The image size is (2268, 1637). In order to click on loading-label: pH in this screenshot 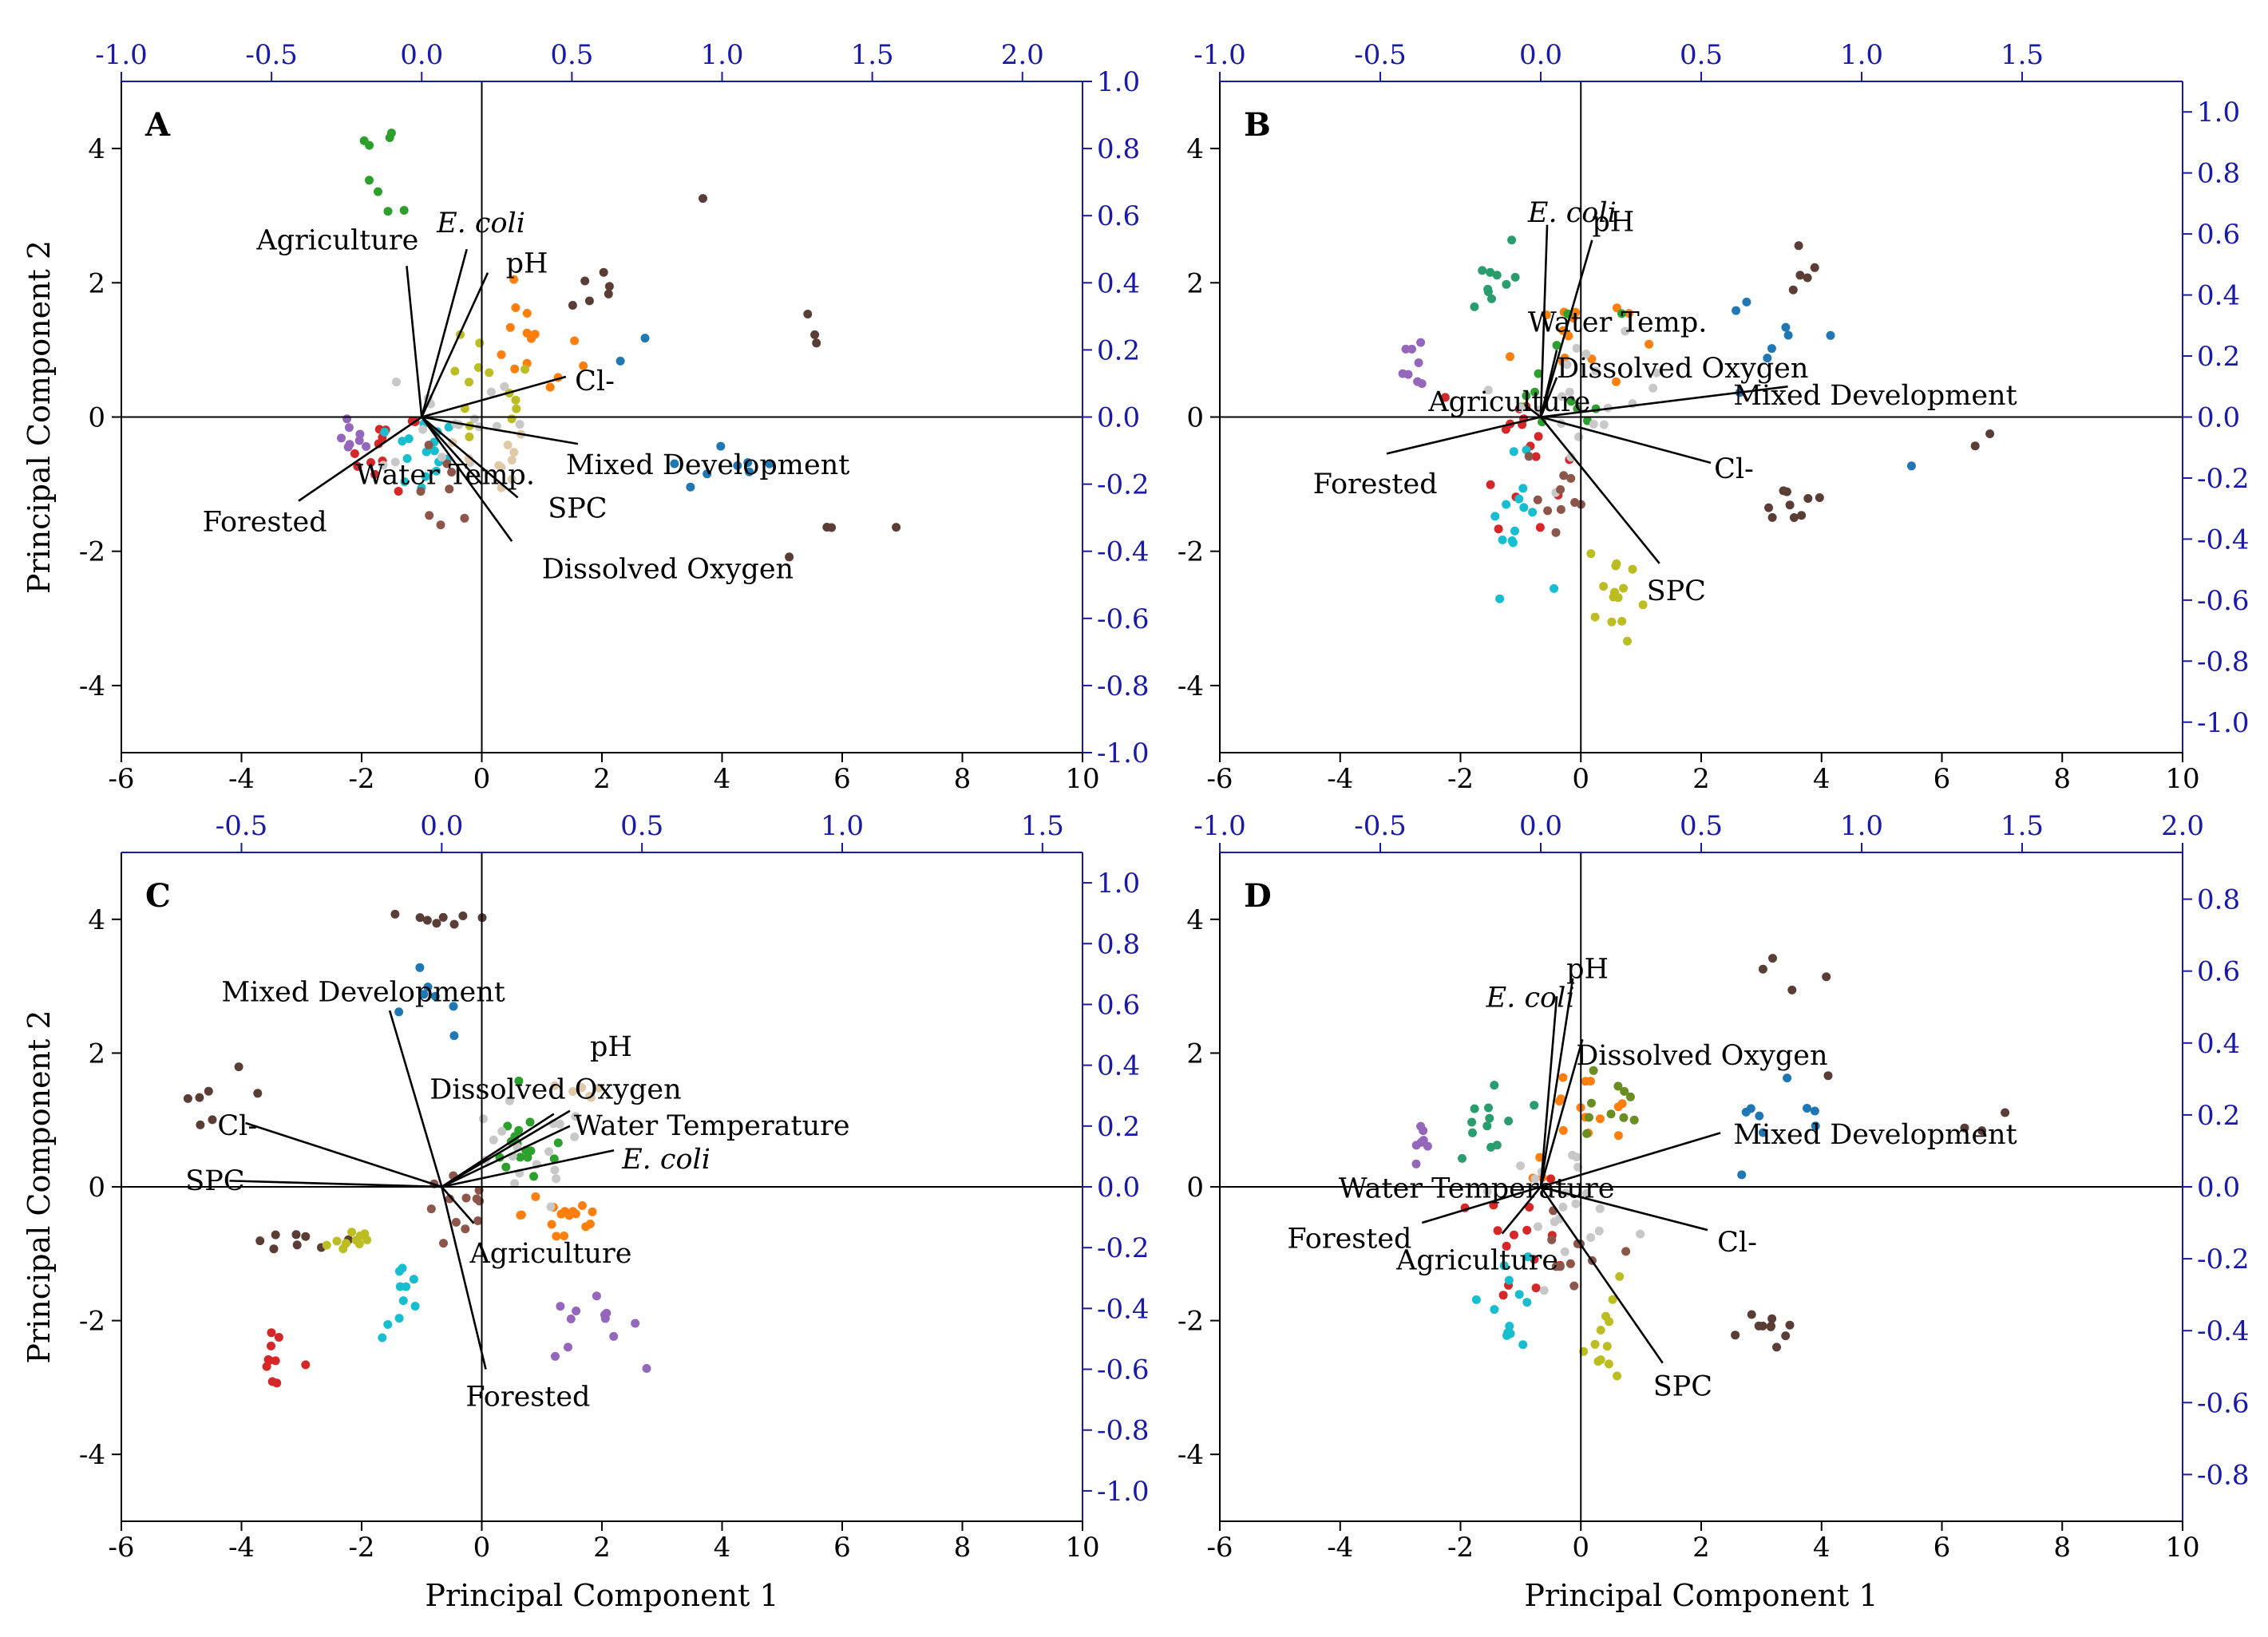, I will do `click(1587, 970)`.